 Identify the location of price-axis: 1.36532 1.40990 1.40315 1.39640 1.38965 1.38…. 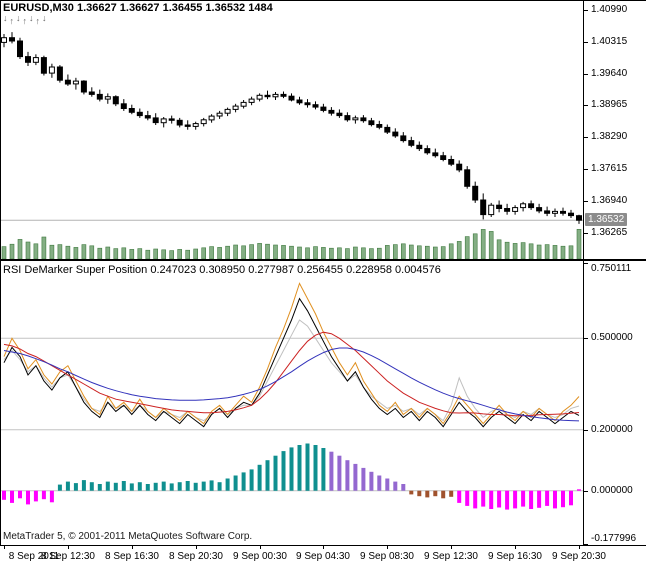
(615, 272).